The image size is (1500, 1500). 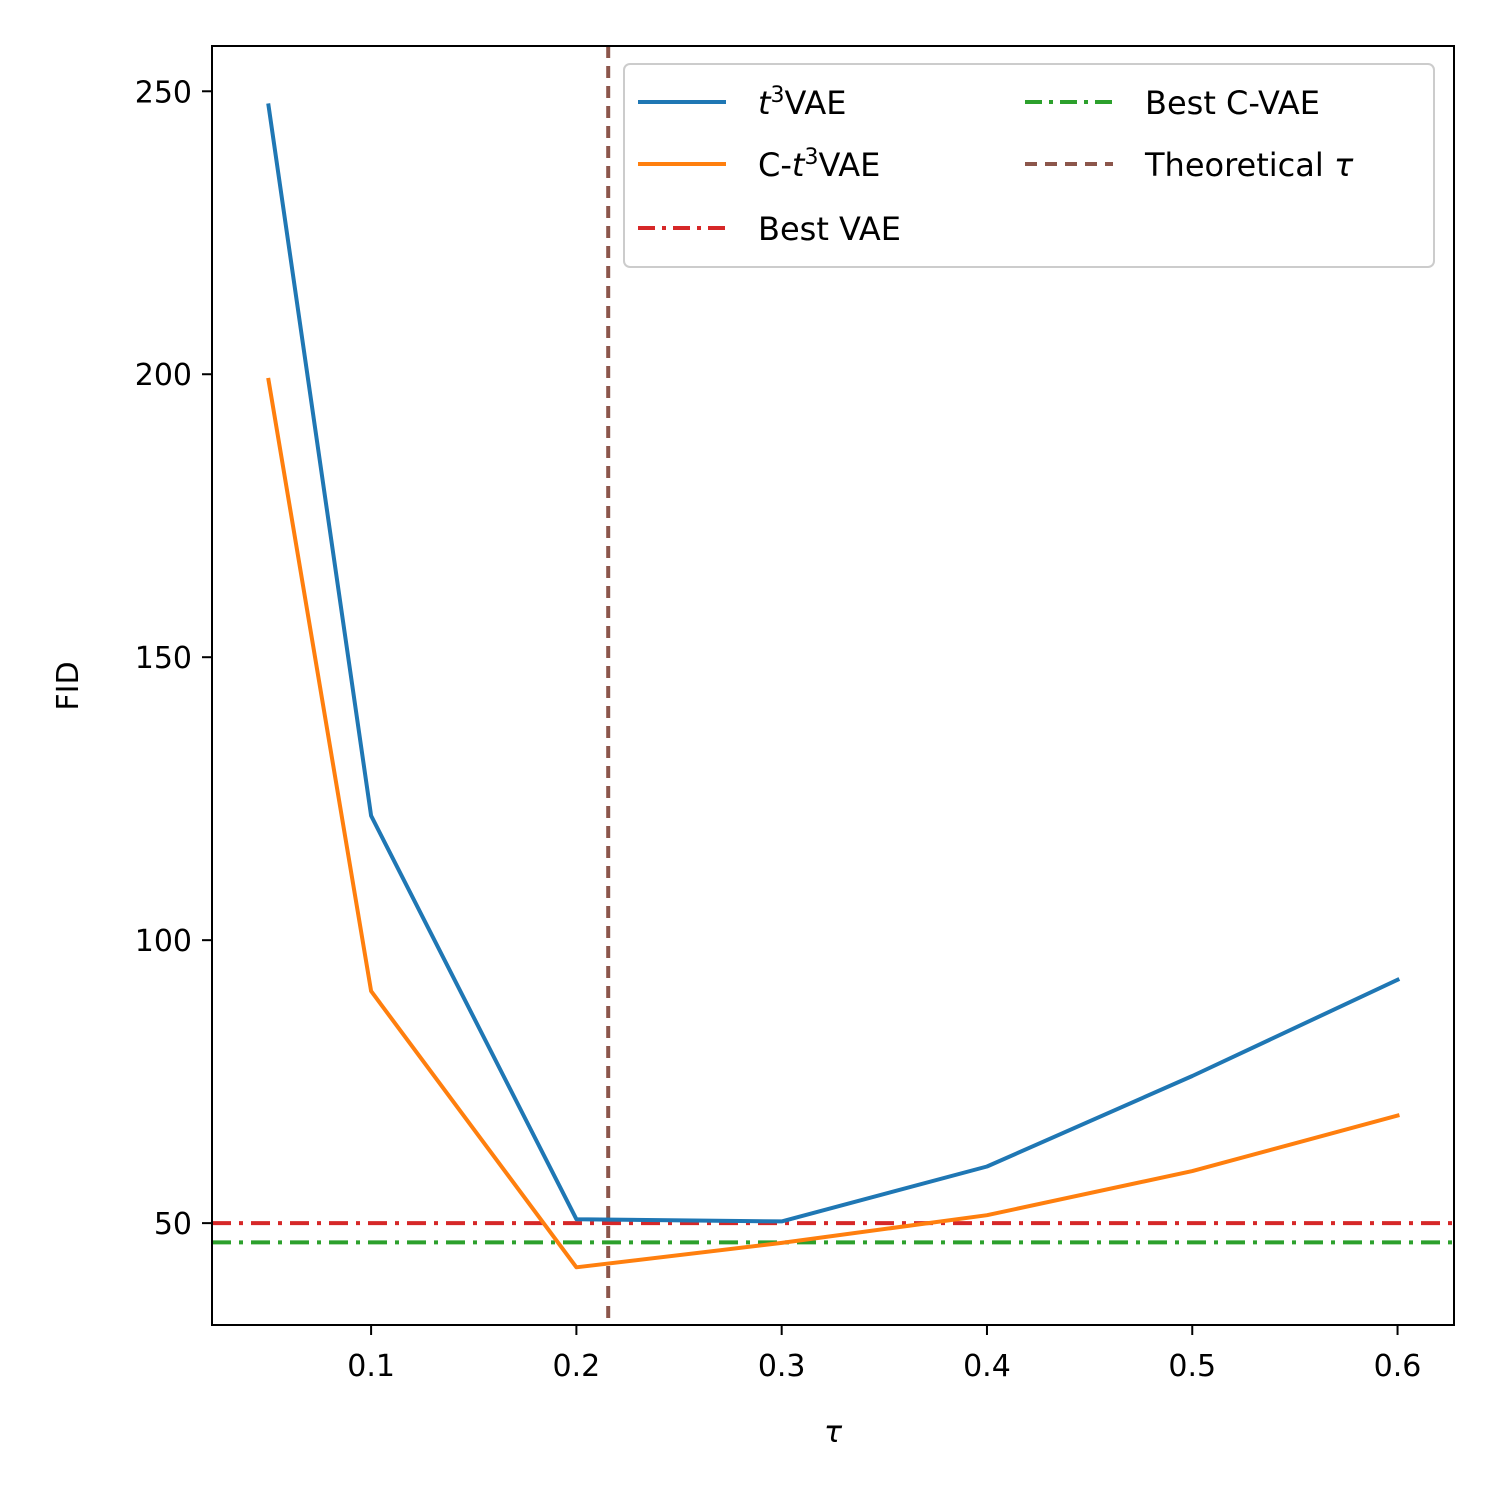 What do you see at coordinates (1192, 1366) in the screenshot?
I see `x-tick-label: 0.5` at bounding box center [1192, 1366].